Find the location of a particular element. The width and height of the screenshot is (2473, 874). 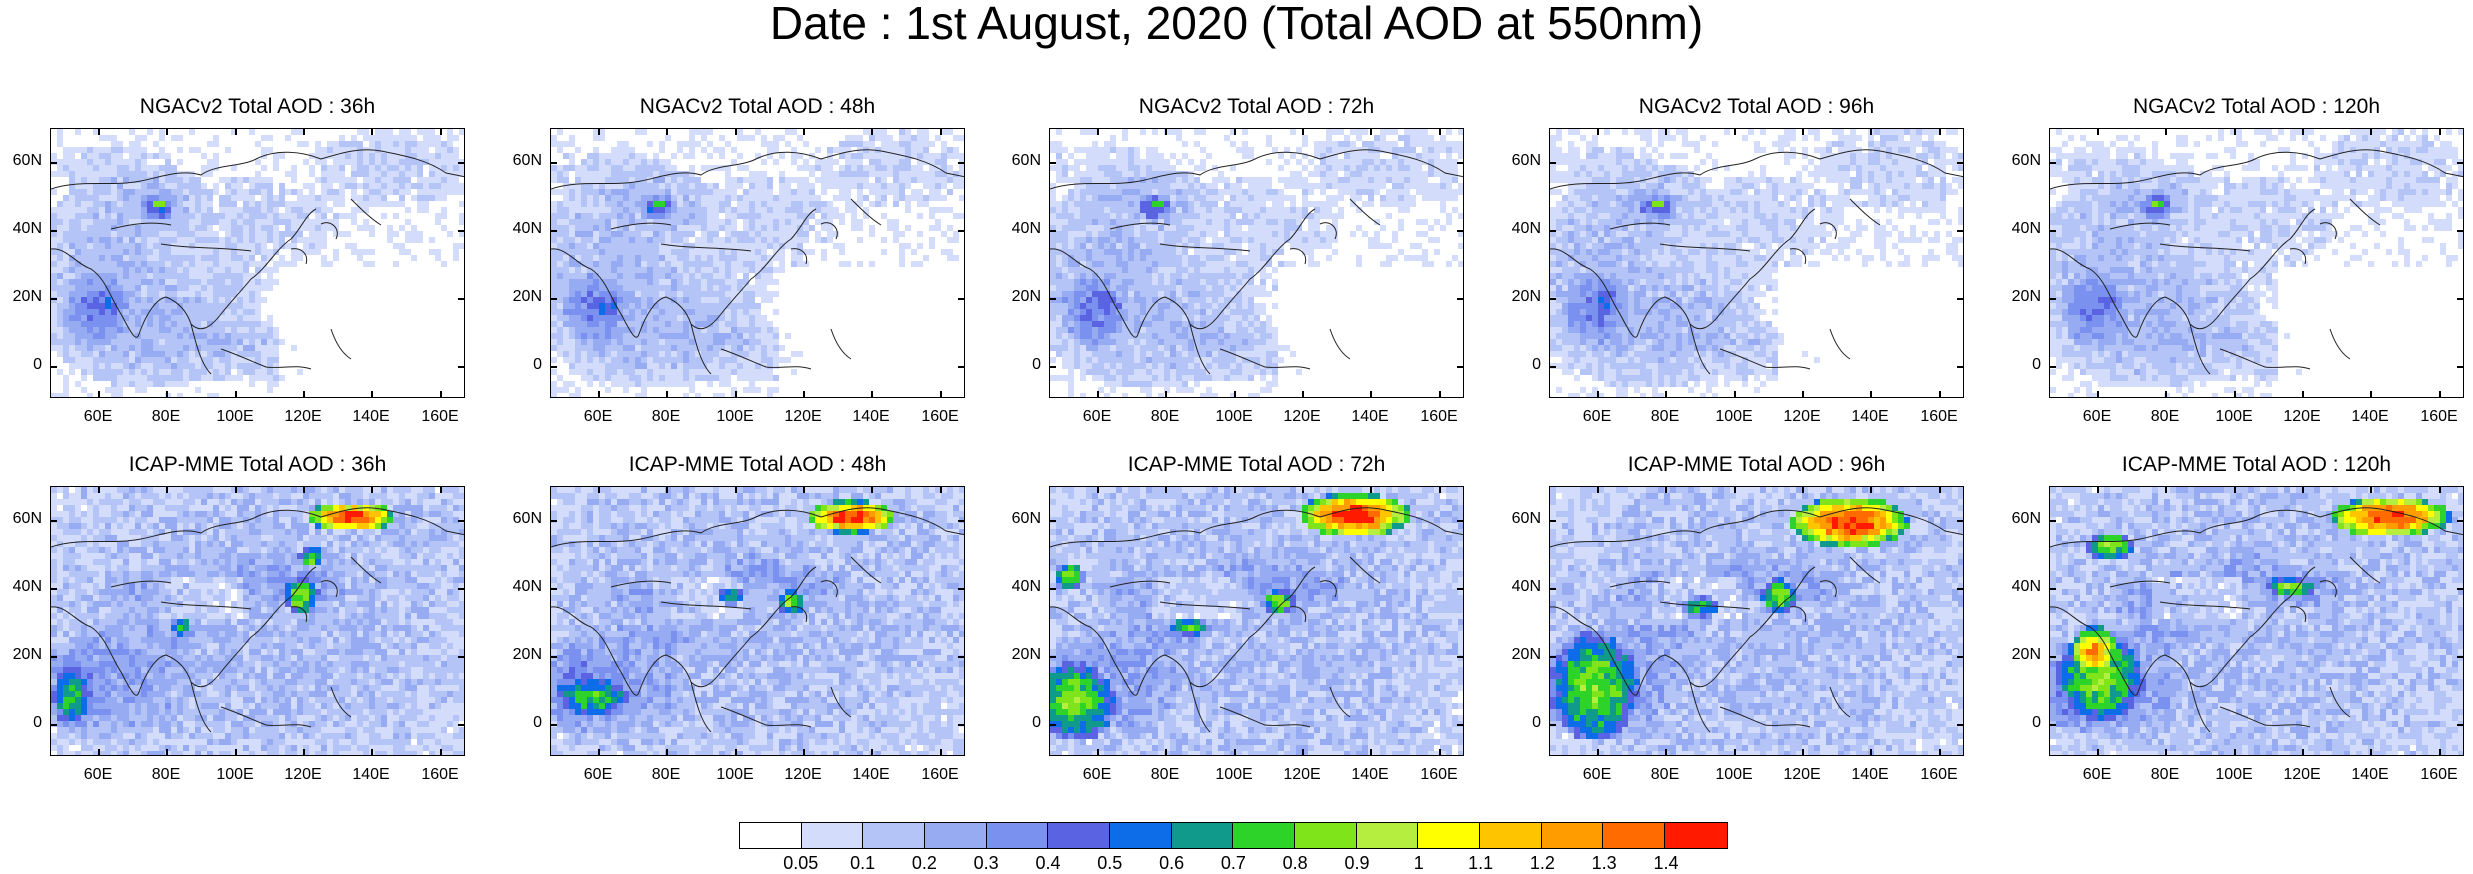

colorbar-label: 1.2 is located at coordinates (1542, 863).